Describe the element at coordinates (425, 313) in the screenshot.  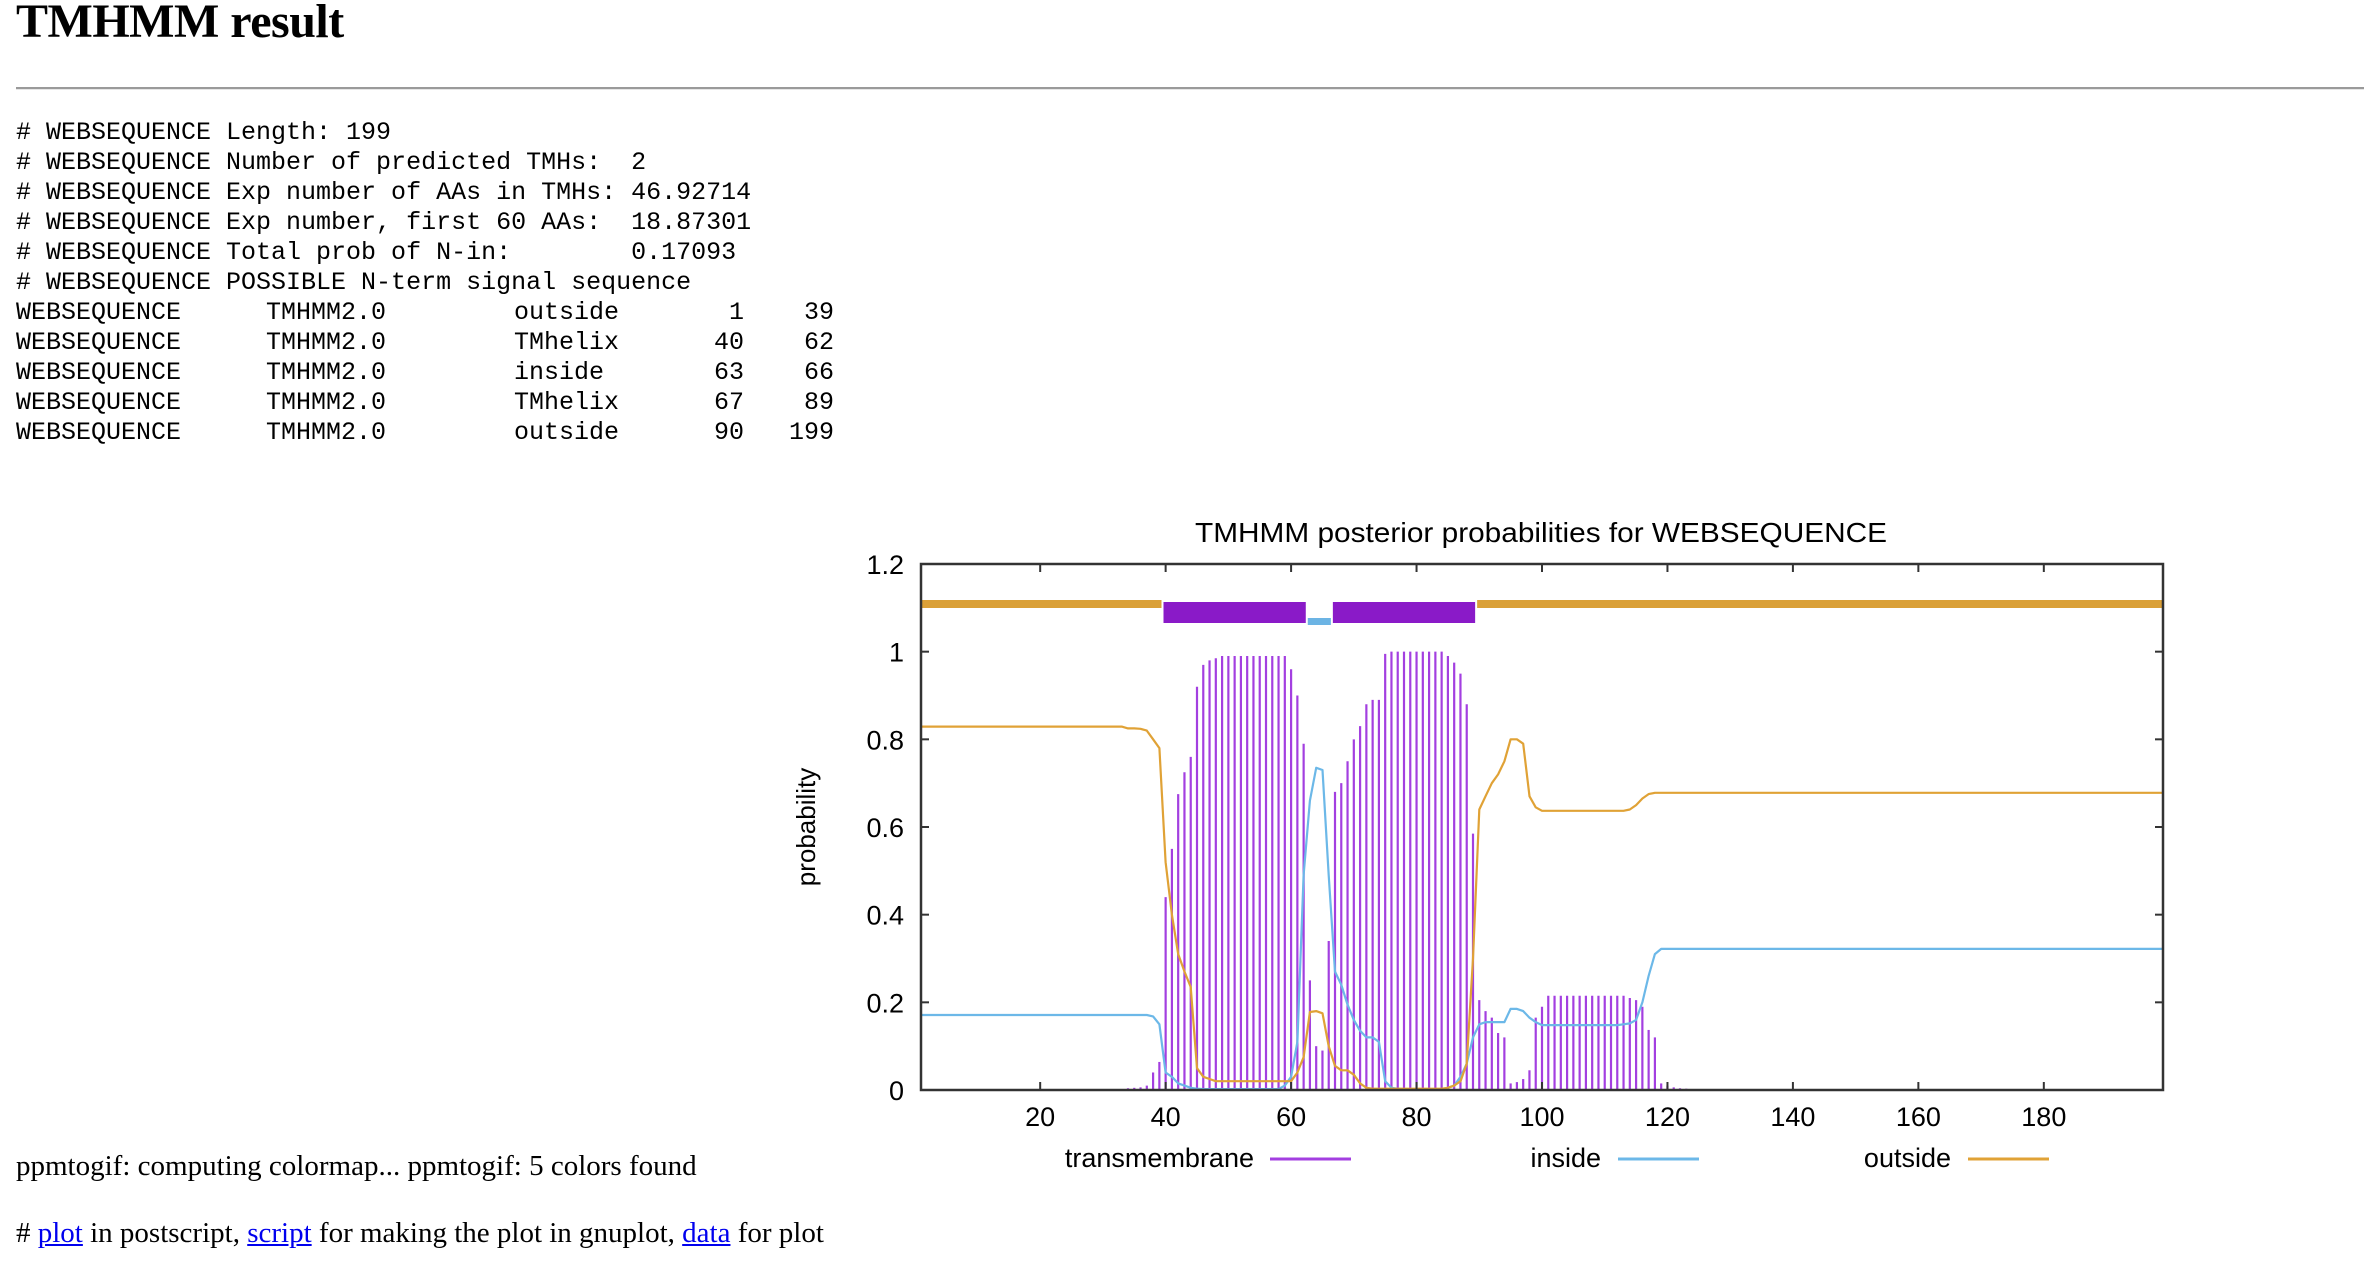
I see `topology-row: WEBSEQUENCE TMHMM2.0 outside 1 39` at that location.